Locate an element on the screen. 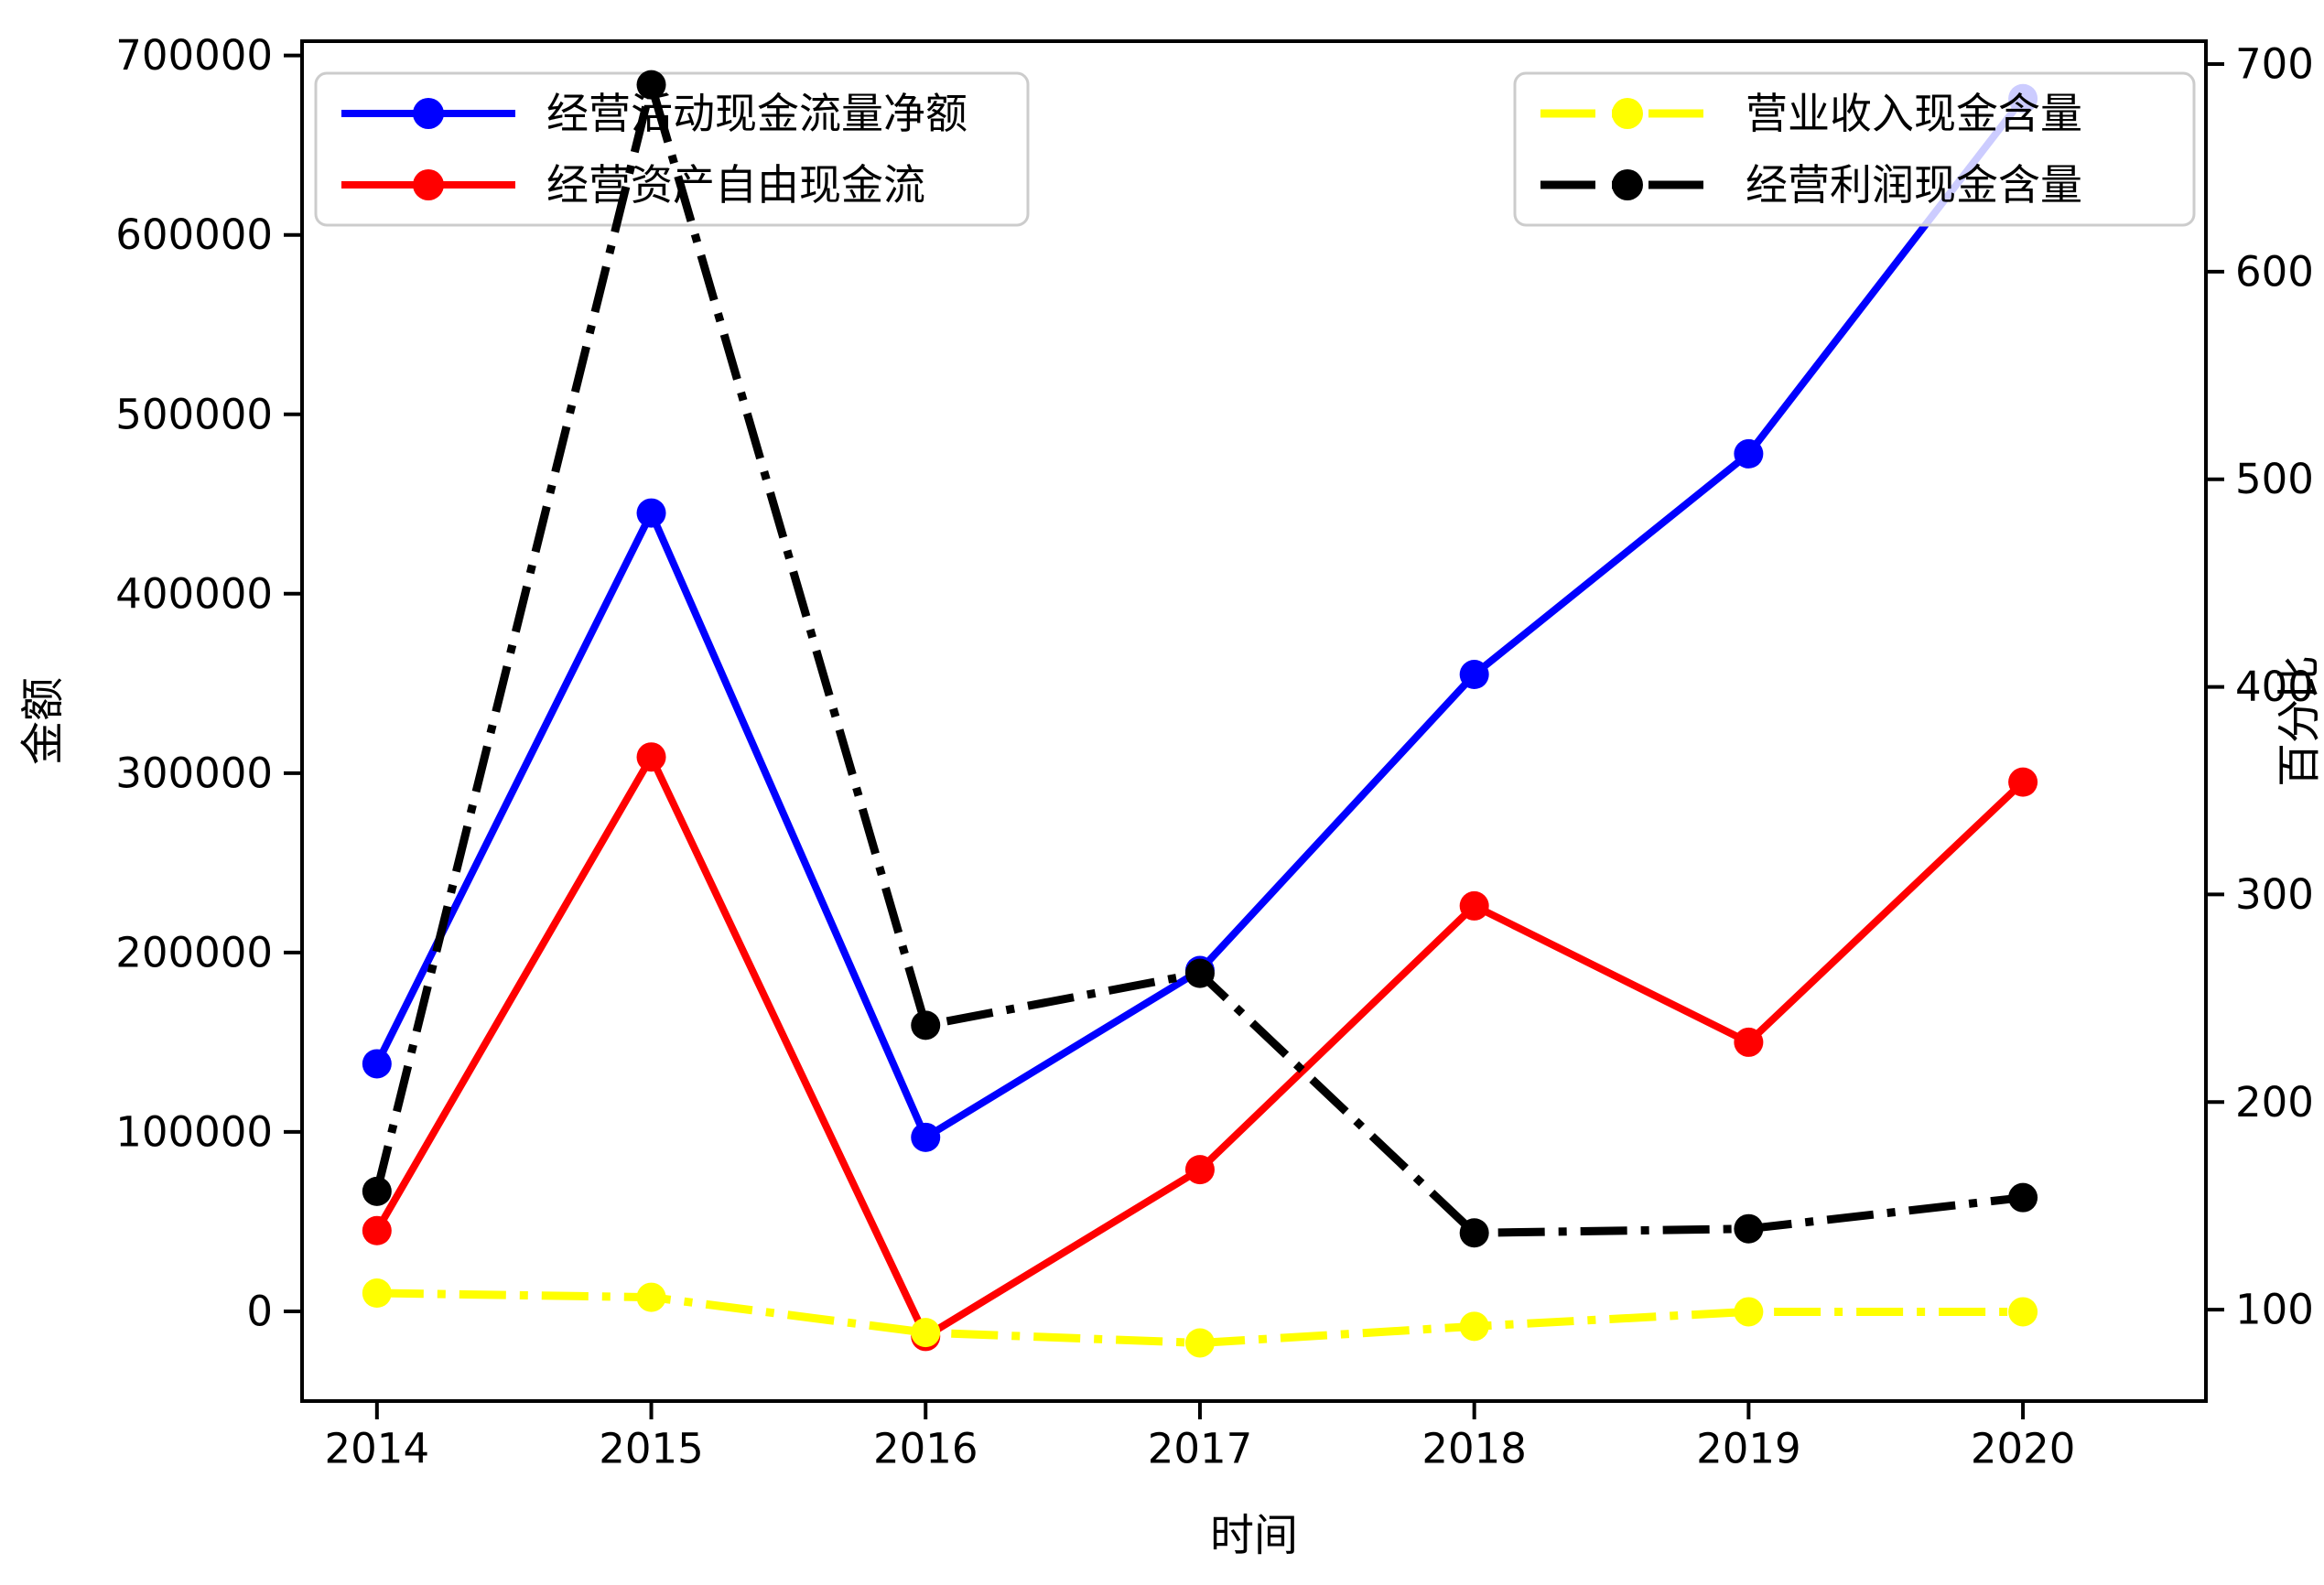 This screenshot has height=1585, width=2324. x-tick-label: 2019 is located at coordinates (1748, 1449).